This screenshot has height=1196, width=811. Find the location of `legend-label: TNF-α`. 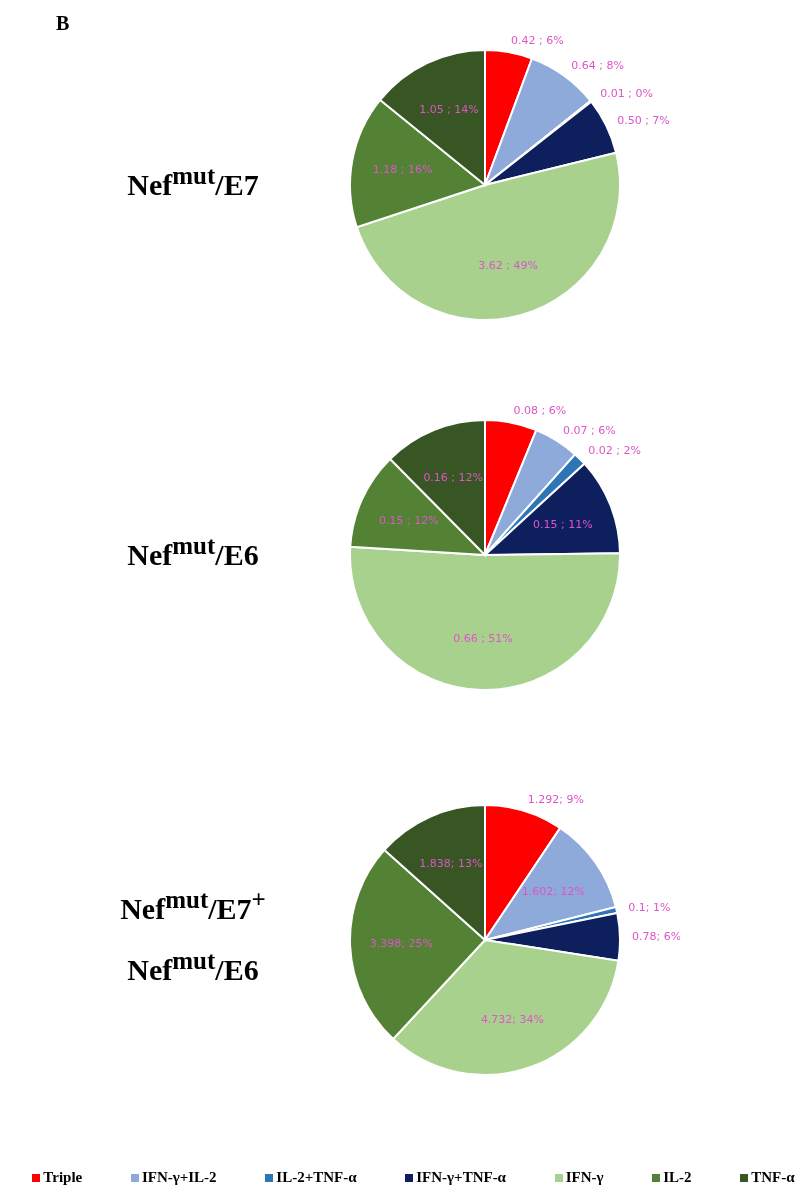

legend-label: TNF-α is located at coordinates (773, 1177).